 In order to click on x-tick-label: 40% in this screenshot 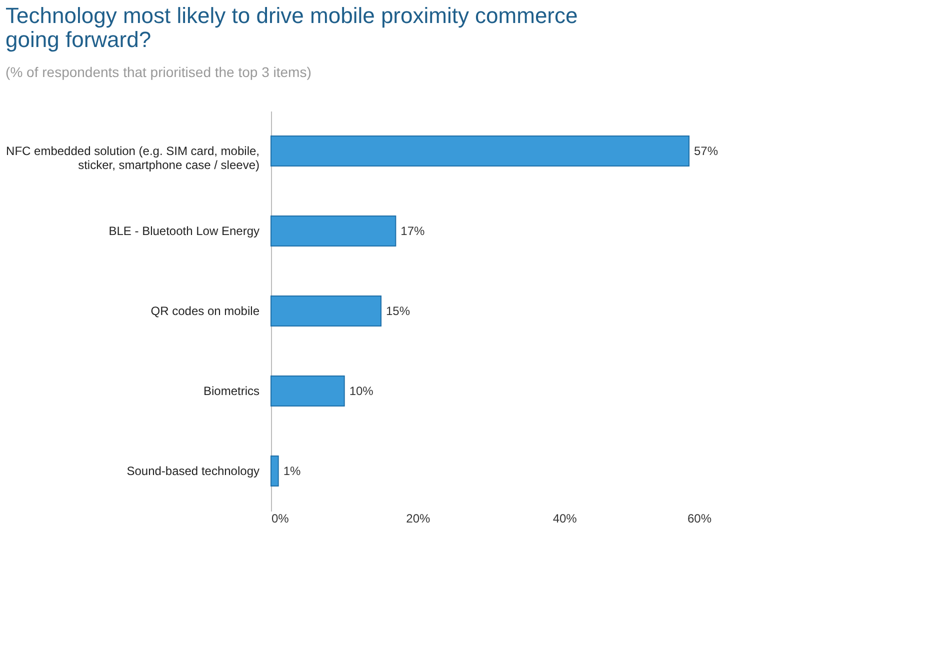, I will do `click(565, 519)`.